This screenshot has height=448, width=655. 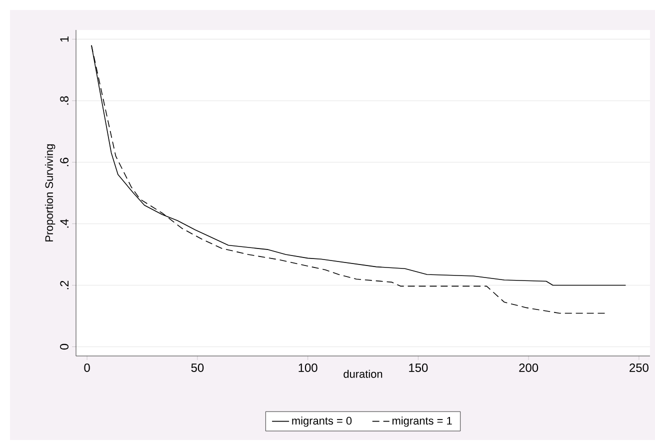 I want to click on x-tick-label: 150, so click(x=418, y=367).